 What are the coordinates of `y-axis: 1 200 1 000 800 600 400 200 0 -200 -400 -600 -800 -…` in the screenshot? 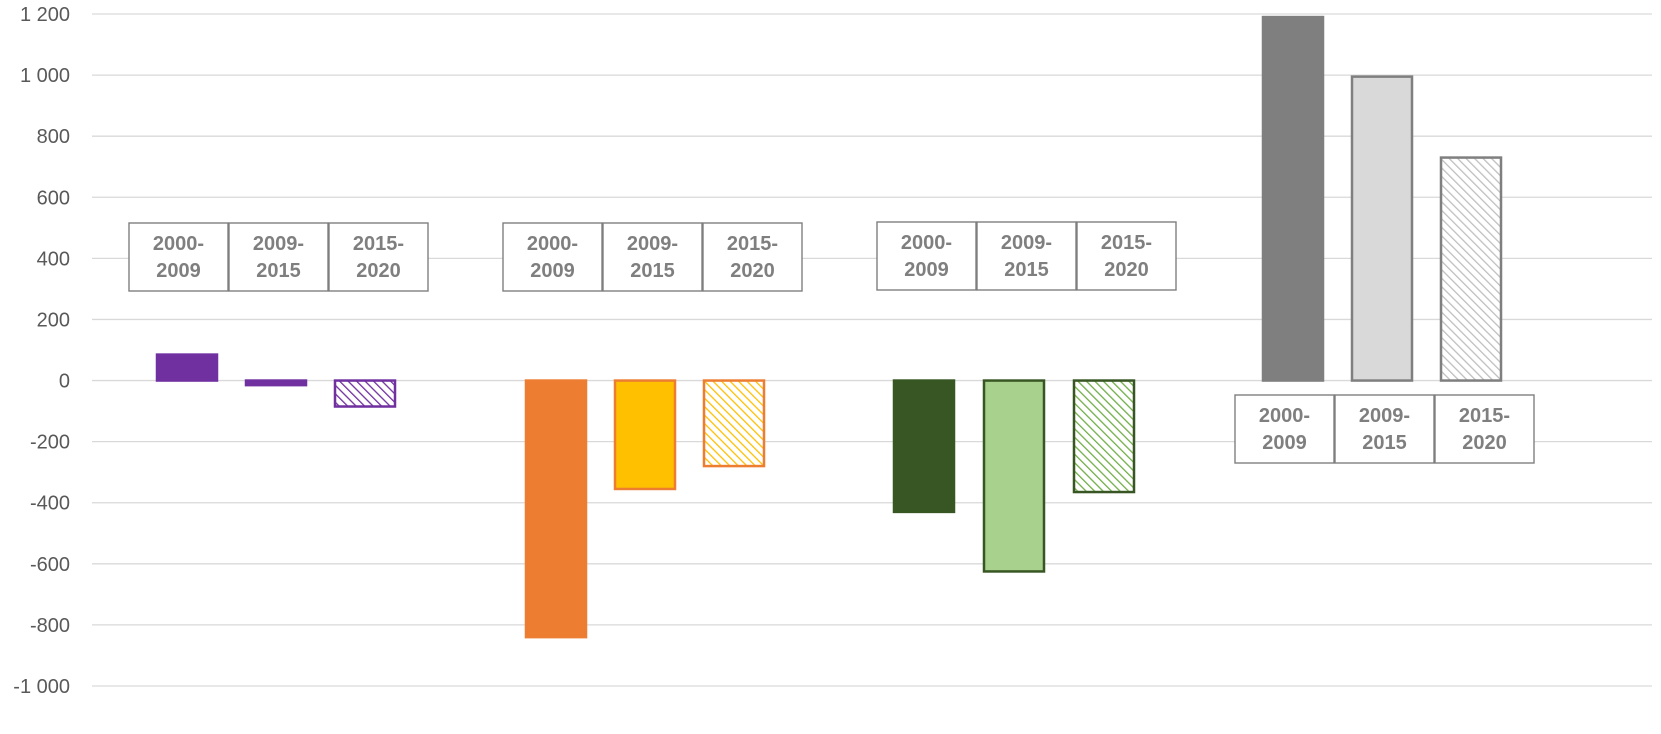 It's located at (41, 351).